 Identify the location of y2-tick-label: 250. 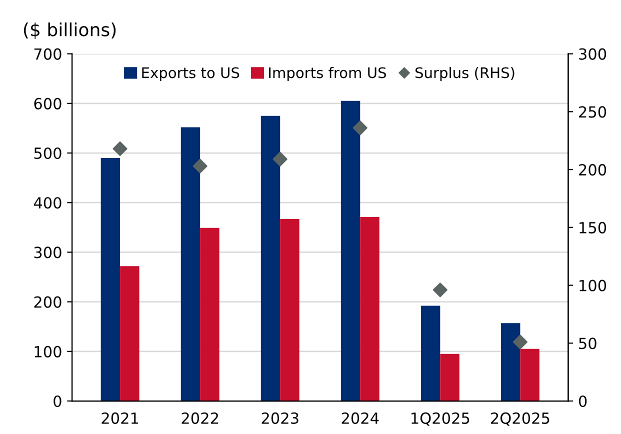
(592, 112).